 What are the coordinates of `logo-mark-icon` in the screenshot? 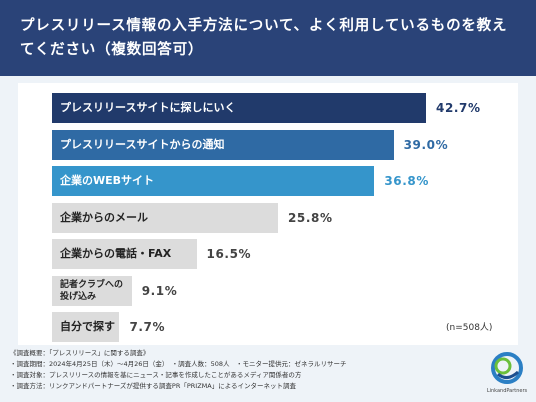 It's located at (507, 368).